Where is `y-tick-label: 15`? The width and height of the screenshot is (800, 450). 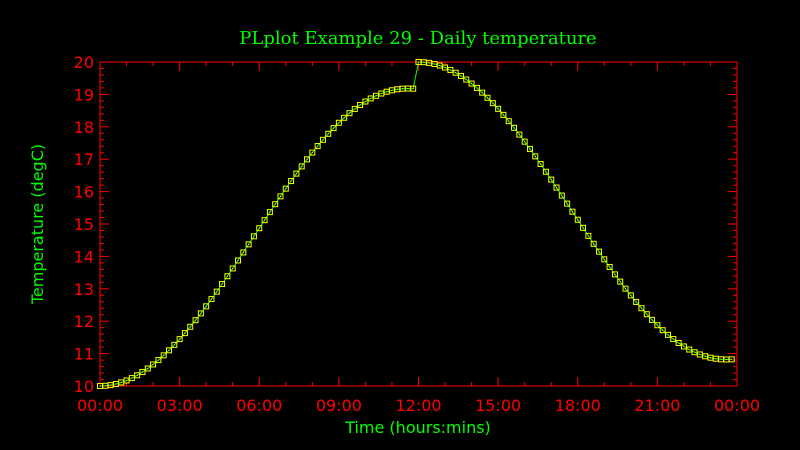
y-tick-label: 15 is located at coordinates (84, 224).